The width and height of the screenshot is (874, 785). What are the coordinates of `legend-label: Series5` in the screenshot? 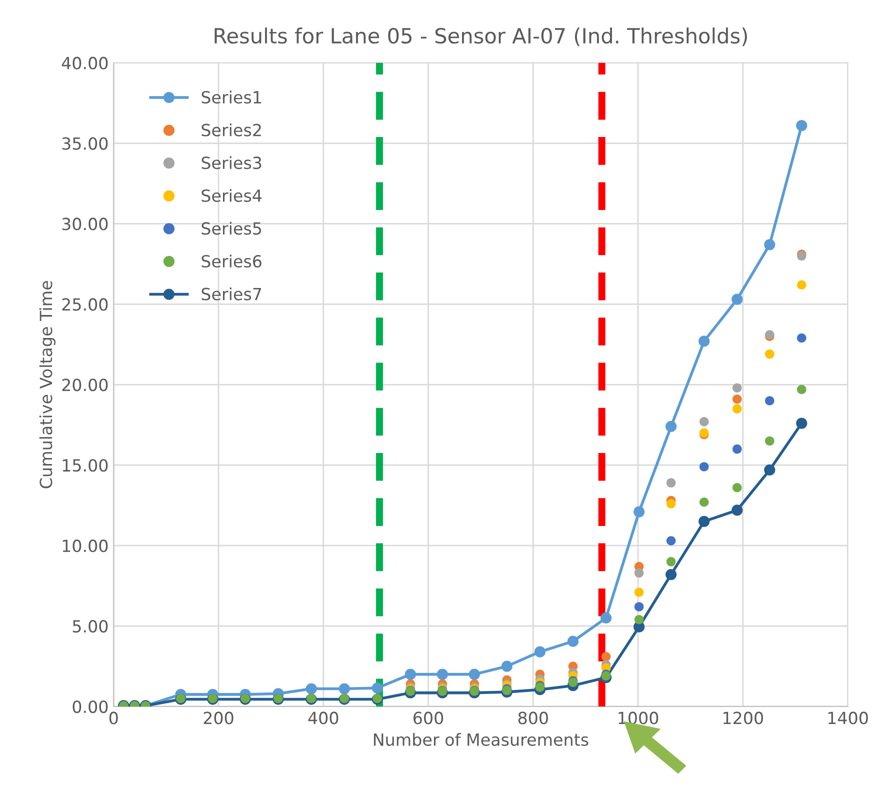 It's located at (232, 228).